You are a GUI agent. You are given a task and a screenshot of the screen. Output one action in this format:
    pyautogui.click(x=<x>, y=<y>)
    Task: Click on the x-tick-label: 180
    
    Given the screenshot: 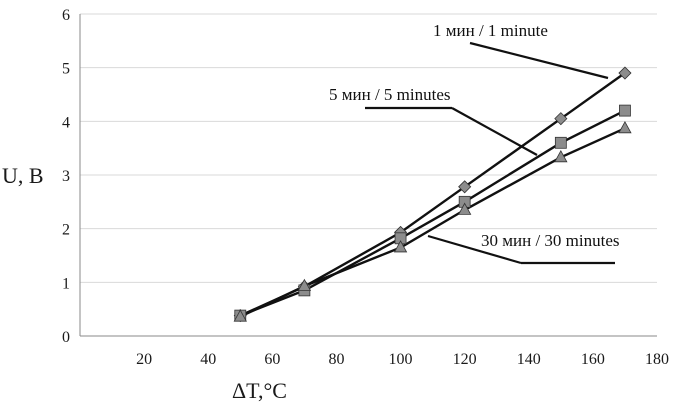 What is the action you would take?
    pyautogui.click(x=657, y=359)
    